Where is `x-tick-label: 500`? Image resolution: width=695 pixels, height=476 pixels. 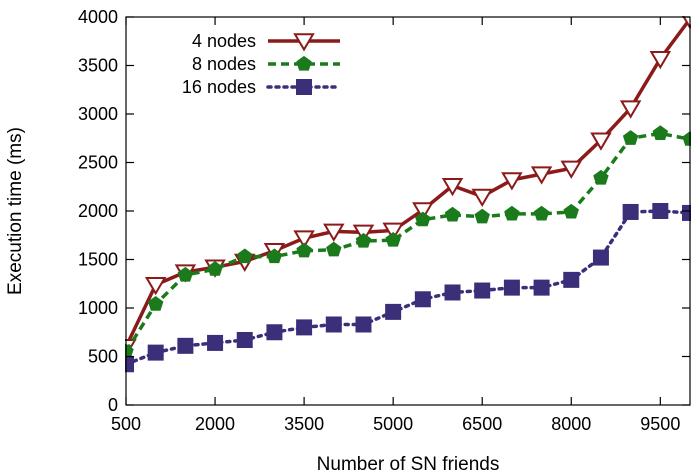
x-tick-label: 500 is located at coordinates (126, 424).